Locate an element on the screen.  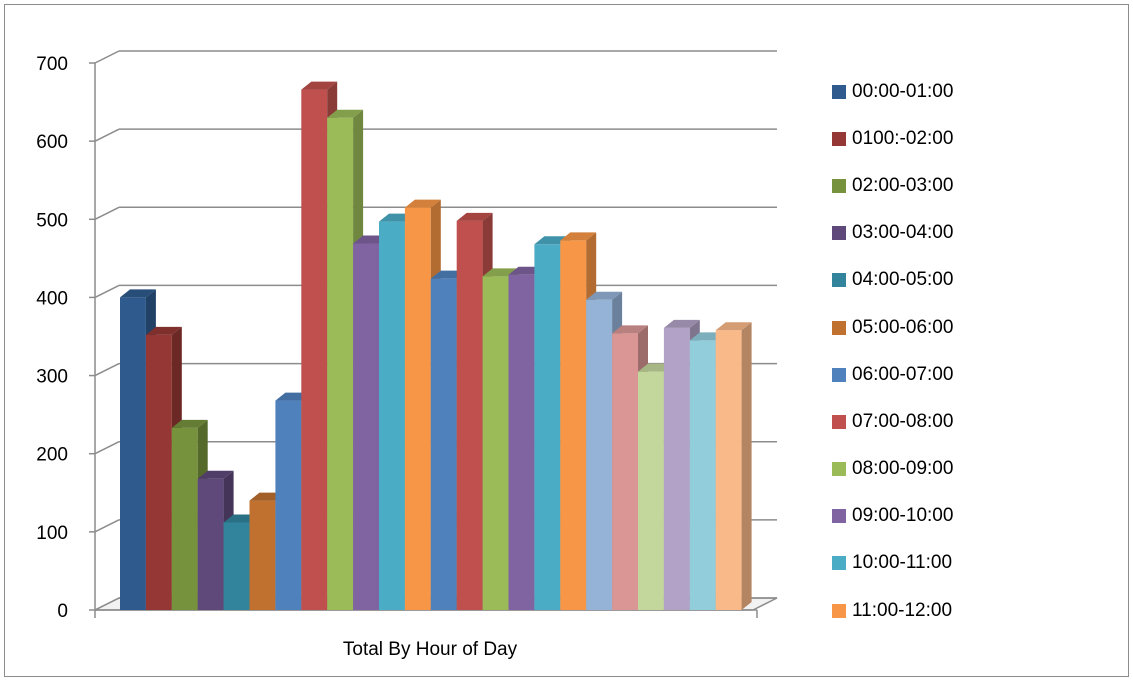
legend-item: 02:00-03:00 is located at coordinates (977, 185).